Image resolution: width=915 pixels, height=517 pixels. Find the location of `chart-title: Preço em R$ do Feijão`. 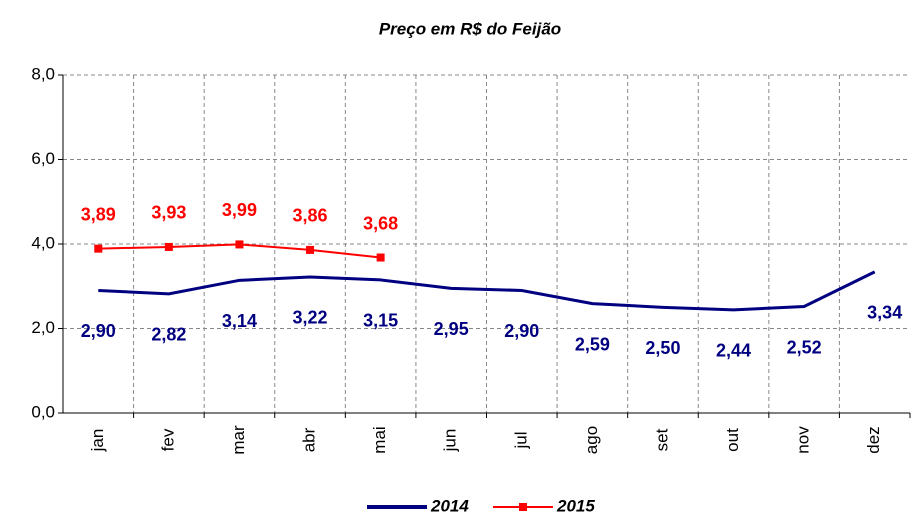

chart-title: Preço em R$ do Feijão is located at coordinates (470, 28).